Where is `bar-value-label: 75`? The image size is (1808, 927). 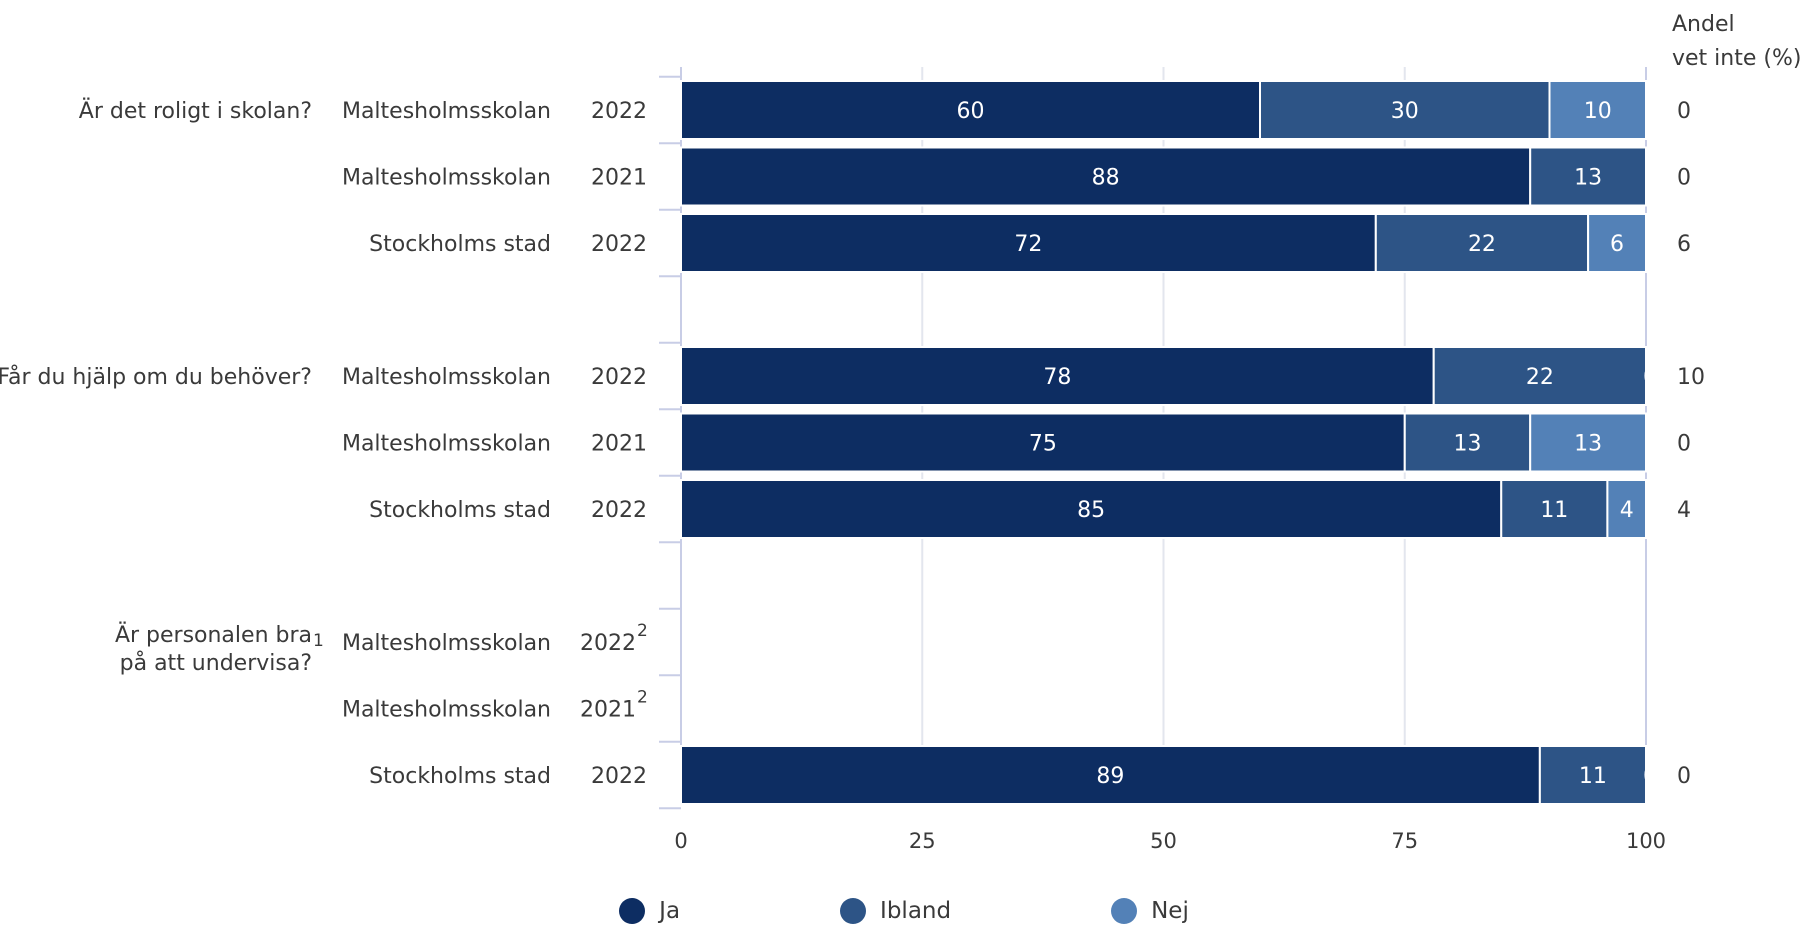 bar-value-label: 75 is located at coordinates (1043, 444).